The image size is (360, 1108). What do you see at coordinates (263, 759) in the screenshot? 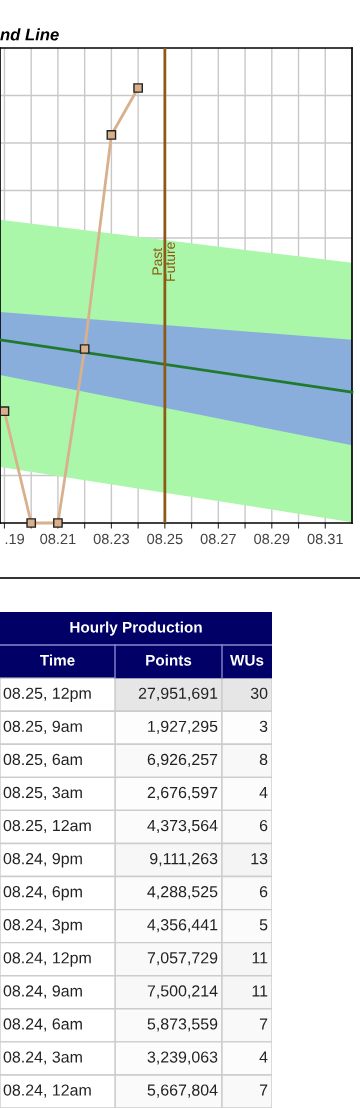
I see `data-label: 8` at bounding box center [263, 759].